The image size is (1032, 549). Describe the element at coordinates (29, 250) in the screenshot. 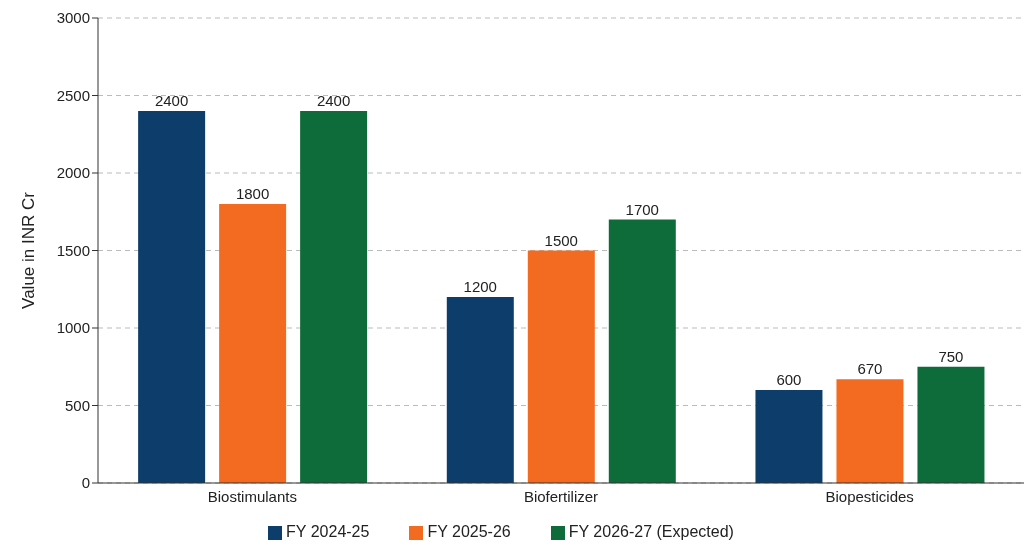

I see `y-axis-title: Value in INR Cr` at that location.